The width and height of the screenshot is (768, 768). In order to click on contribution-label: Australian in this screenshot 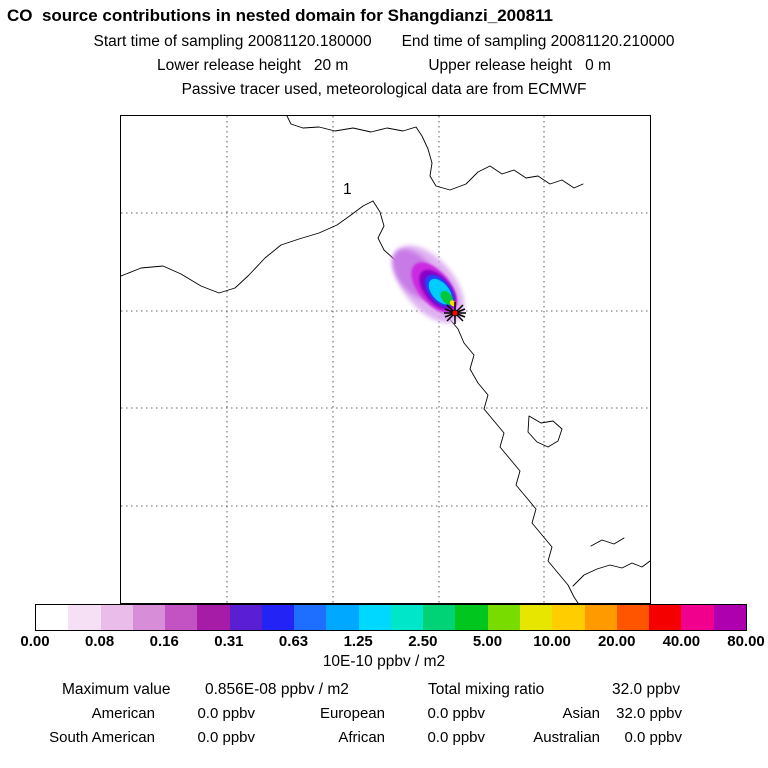, I will do `click(566, 737)`.